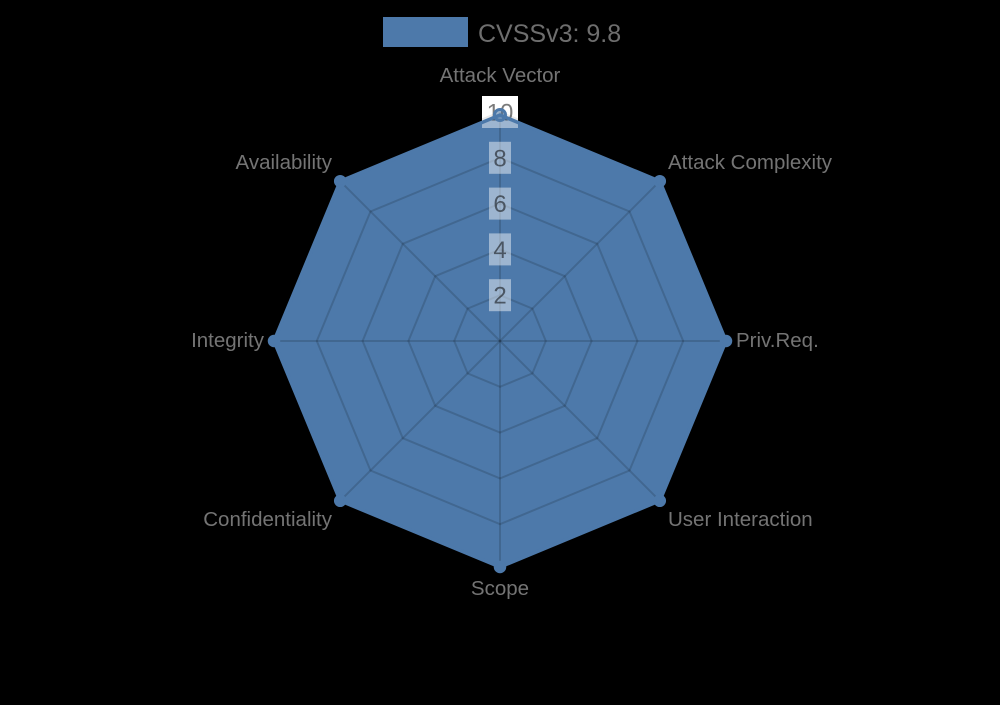 The image size is (1000, 705). Describe the element at coordinates (228, 340) in the screenshot. I see `svg-text: Integrity` at that location.